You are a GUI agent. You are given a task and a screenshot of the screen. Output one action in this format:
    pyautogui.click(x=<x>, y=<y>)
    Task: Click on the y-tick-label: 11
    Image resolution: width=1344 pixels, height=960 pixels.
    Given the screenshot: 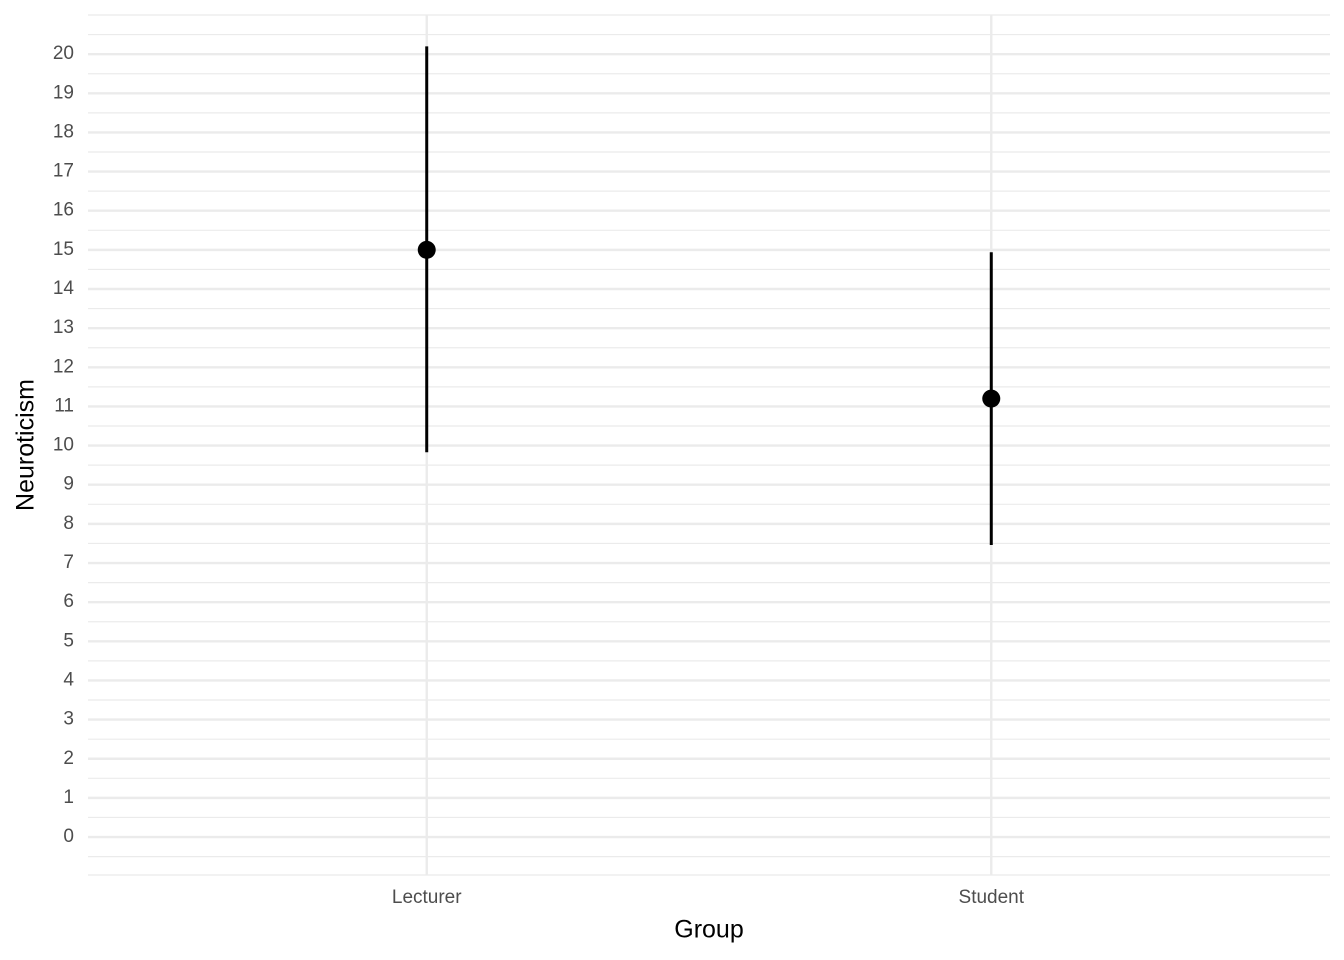 What is the action you would take?
    pyautogui.click(x=64, y=405)
    